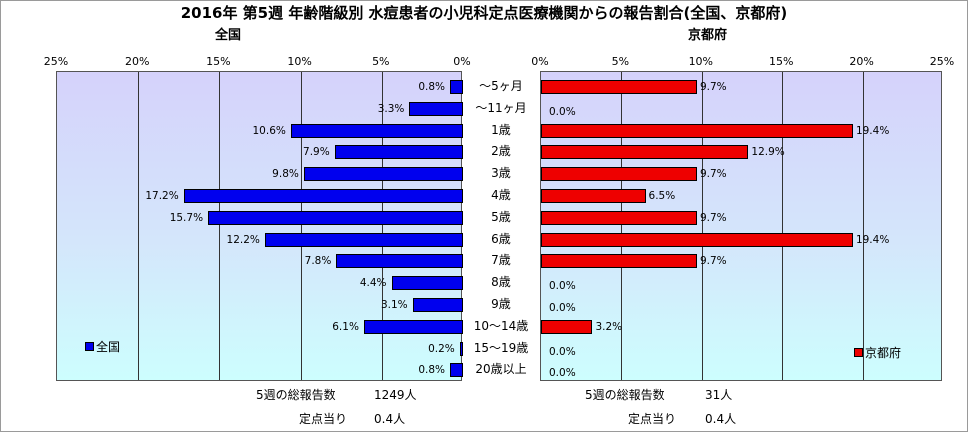 This screenshot has width=968, height=432. What do you see at coordinates (462, 61) in the screenshot?
I see `national-tick-label: 0%` at bounding box center [462, 61].